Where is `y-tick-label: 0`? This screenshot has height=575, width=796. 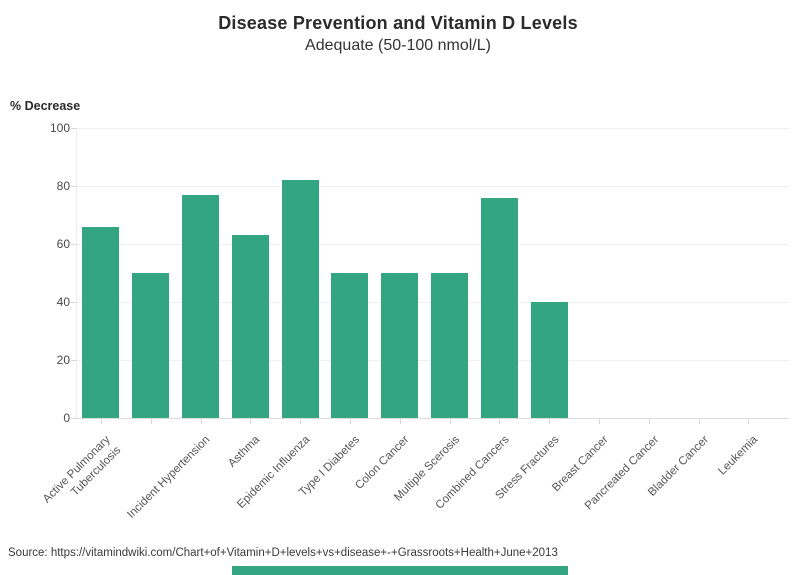 y-tick-label: 0 is located at coordinates (66, 418).